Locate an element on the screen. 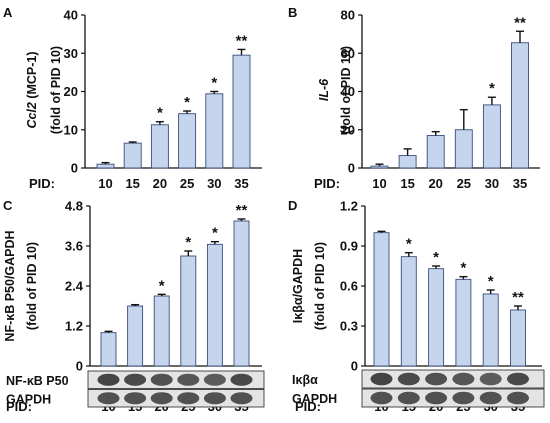 This screenshot has height=423, width=550. y-axis-label: IL-6 is located at coordinates (324, 89).